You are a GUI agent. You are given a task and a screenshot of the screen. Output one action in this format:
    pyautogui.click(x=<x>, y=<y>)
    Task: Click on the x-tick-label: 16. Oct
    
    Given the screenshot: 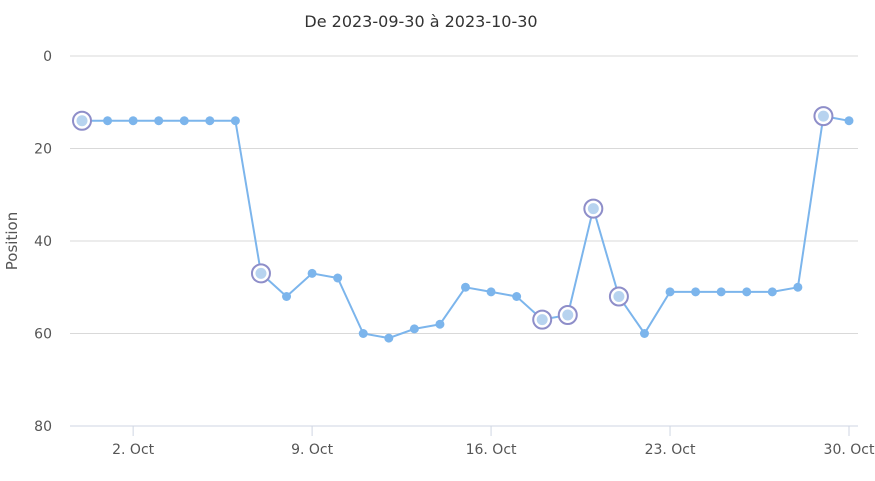 What is the action you would take?
    pyautogui.click(x=491, y=450)
    